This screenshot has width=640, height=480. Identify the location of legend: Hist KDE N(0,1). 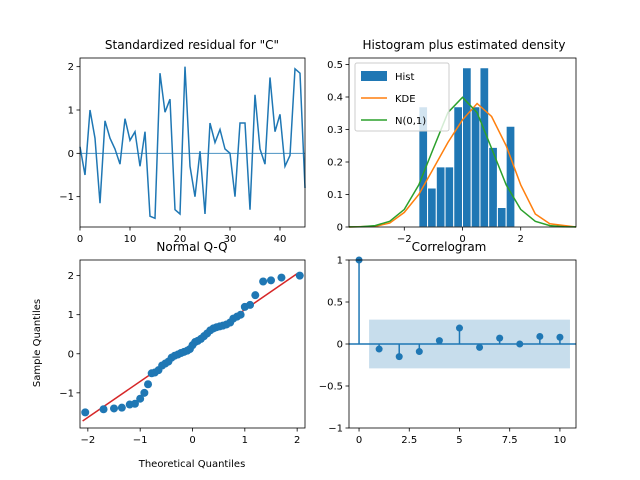
(402, 97).